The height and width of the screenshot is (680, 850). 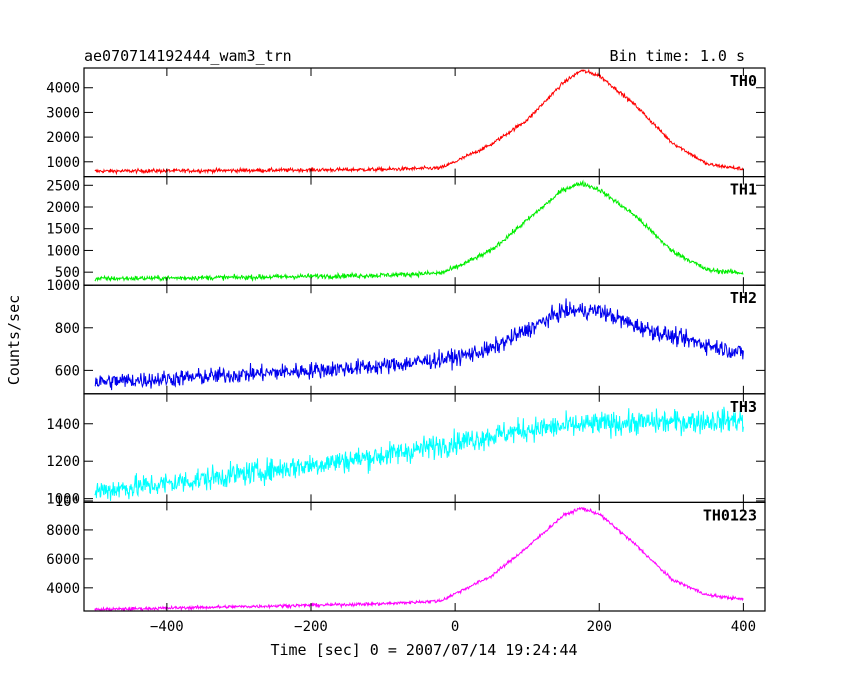 What do you see at coordinates (419, 122) in the screenshot?
I see `series-line-th0` at bounding box center [419, 122].